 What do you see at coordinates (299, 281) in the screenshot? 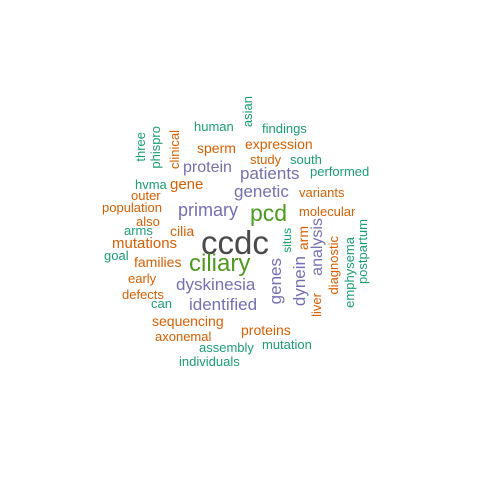
I see `word-dynein: dynein` at bounding box center [299, 281].